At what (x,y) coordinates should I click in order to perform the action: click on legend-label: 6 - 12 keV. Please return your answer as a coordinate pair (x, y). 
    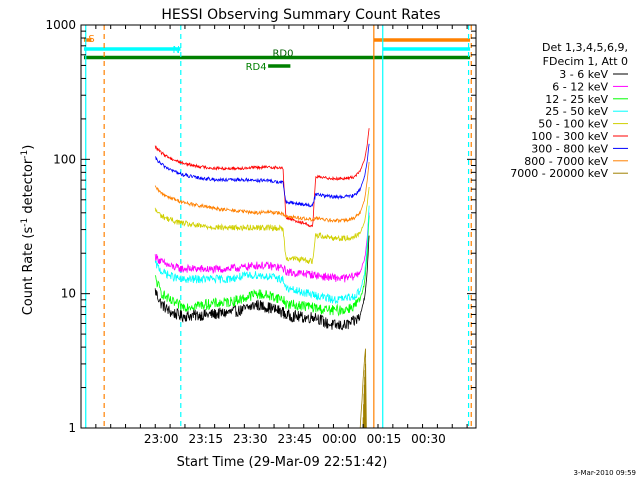
    Looking at the image, I should click on (580, 86).